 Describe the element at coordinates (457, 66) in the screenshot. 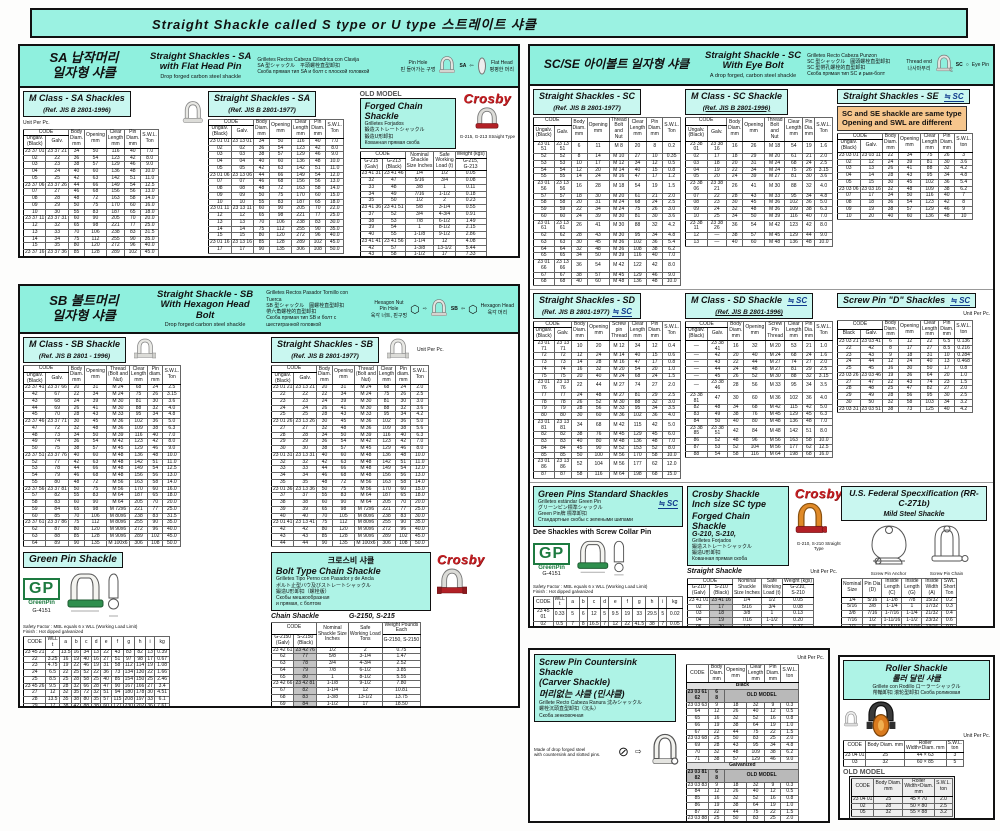

I see `sa-pin-diagram: Pin Hole 핀 들어가는 구멍 SA ⇦ Flat Head 평평한 머리` at that location.